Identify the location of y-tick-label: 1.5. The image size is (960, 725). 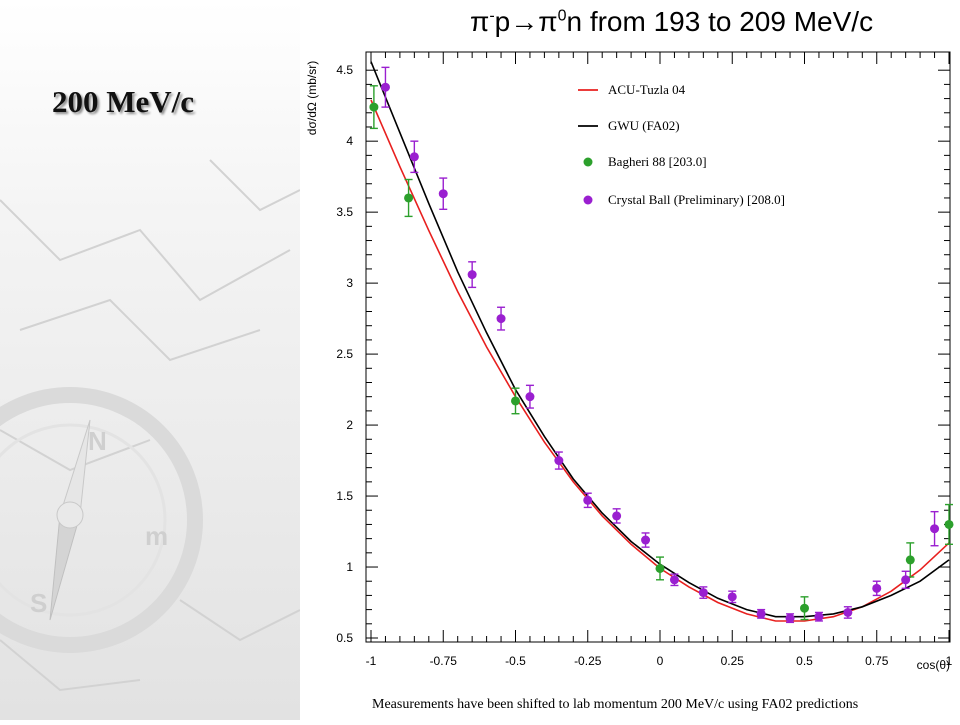
(344, 496).